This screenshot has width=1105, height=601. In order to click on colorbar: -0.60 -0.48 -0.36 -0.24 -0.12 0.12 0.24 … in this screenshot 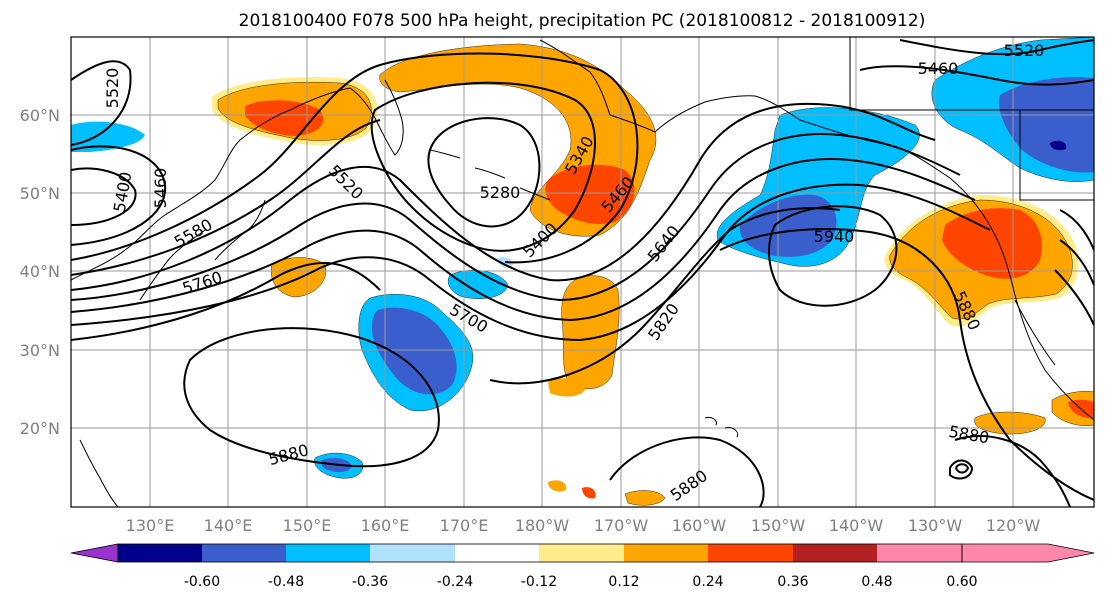, I will do `click(582, 566)`.